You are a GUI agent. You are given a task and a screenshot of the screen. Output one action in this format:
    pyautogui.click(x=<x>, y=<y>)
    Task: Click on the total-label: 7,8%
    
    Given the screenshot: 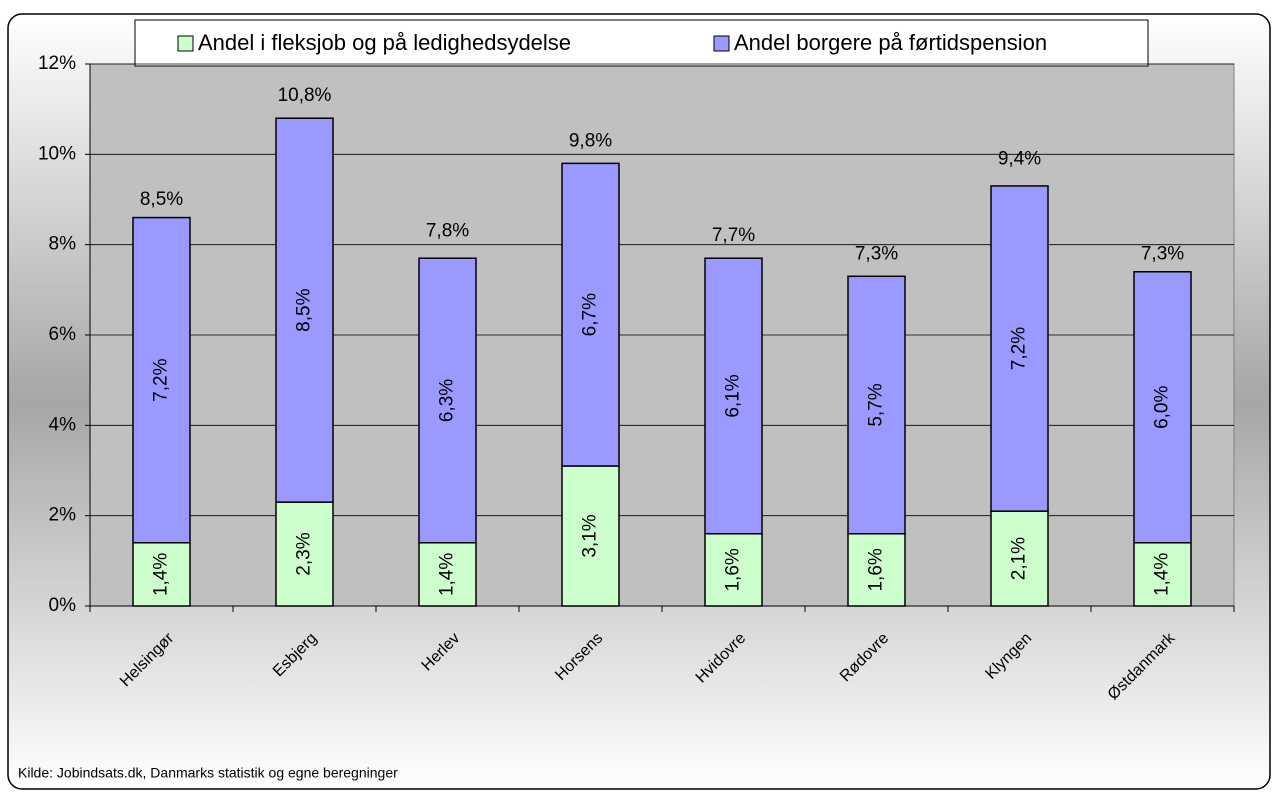 What is the action you would take?
    pyautogui.click(x=447, y=231)
    